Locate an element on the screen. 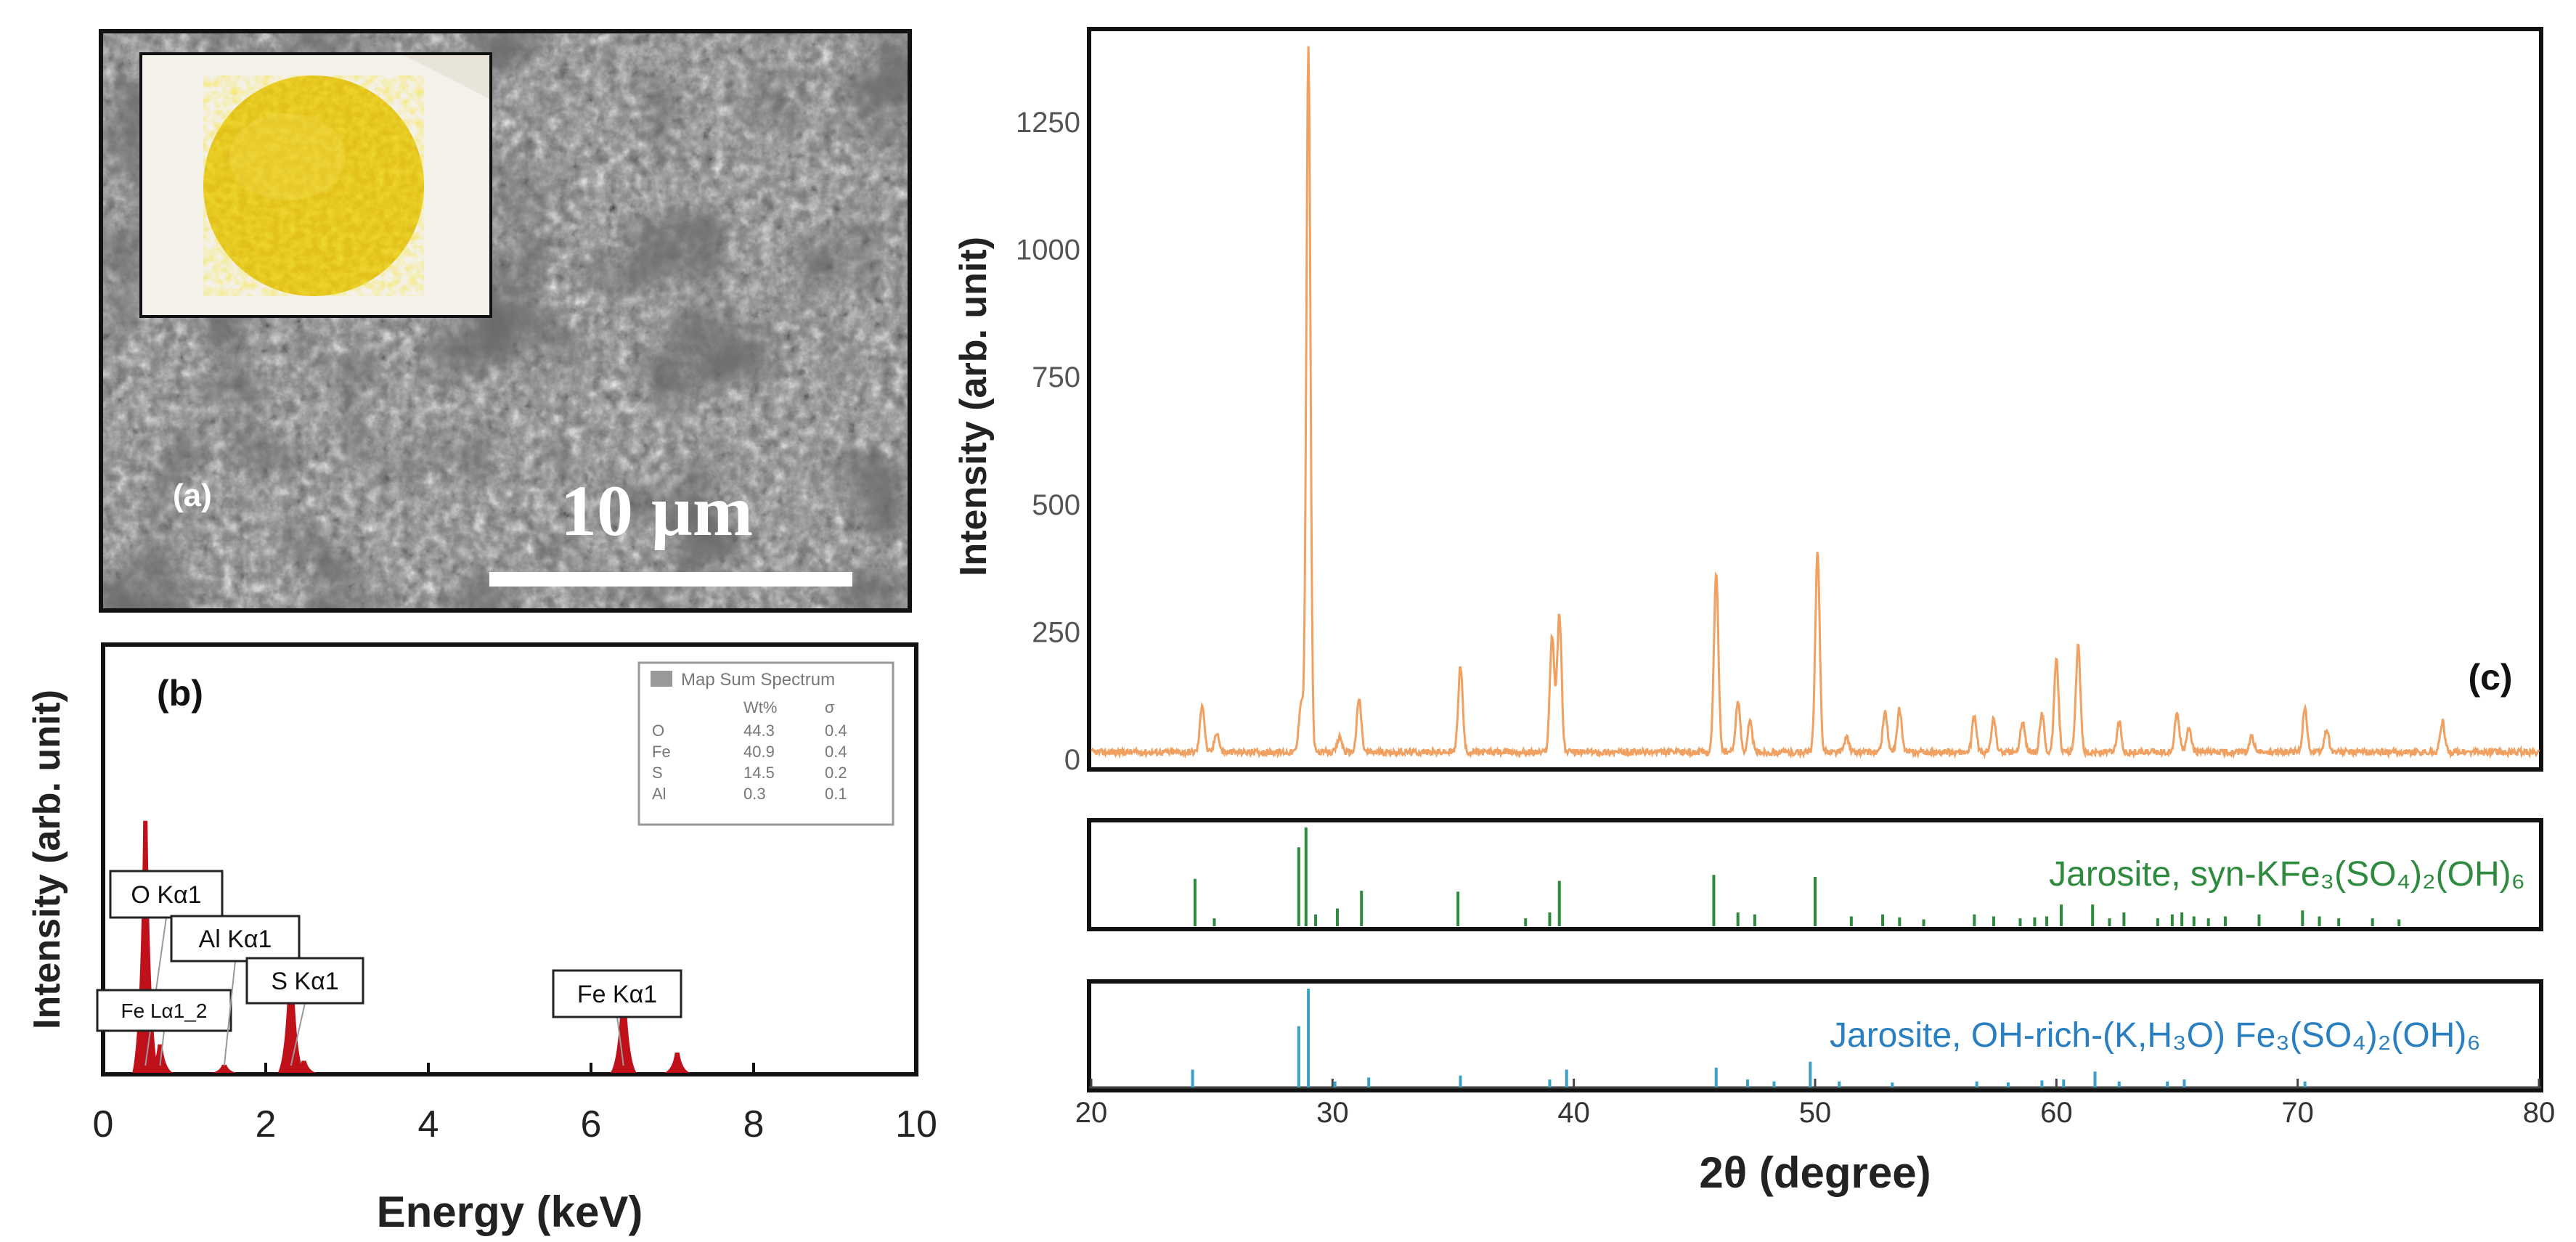  xrd-y-tick-label: 250 is located at coordinates (1056, 632).